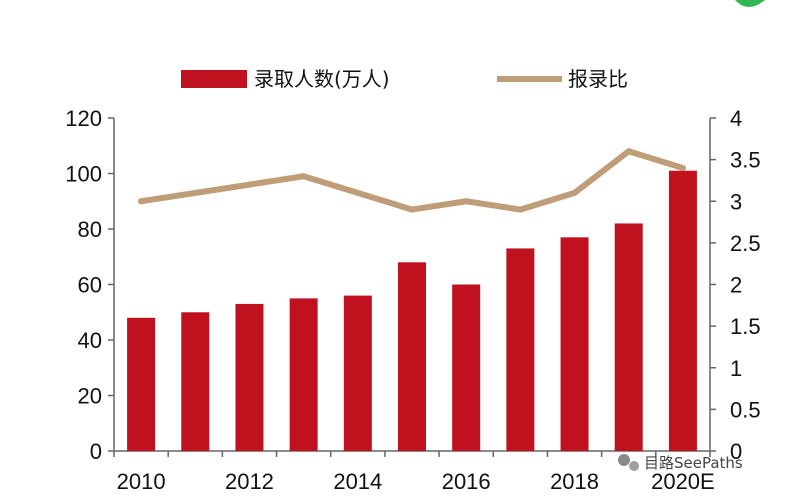 Image resolution: width=795 pixels, height=496 pixels. Describe the element at coordinates (141, 481) in the screenshot. I see `x-tick-label: 2010` at that location.